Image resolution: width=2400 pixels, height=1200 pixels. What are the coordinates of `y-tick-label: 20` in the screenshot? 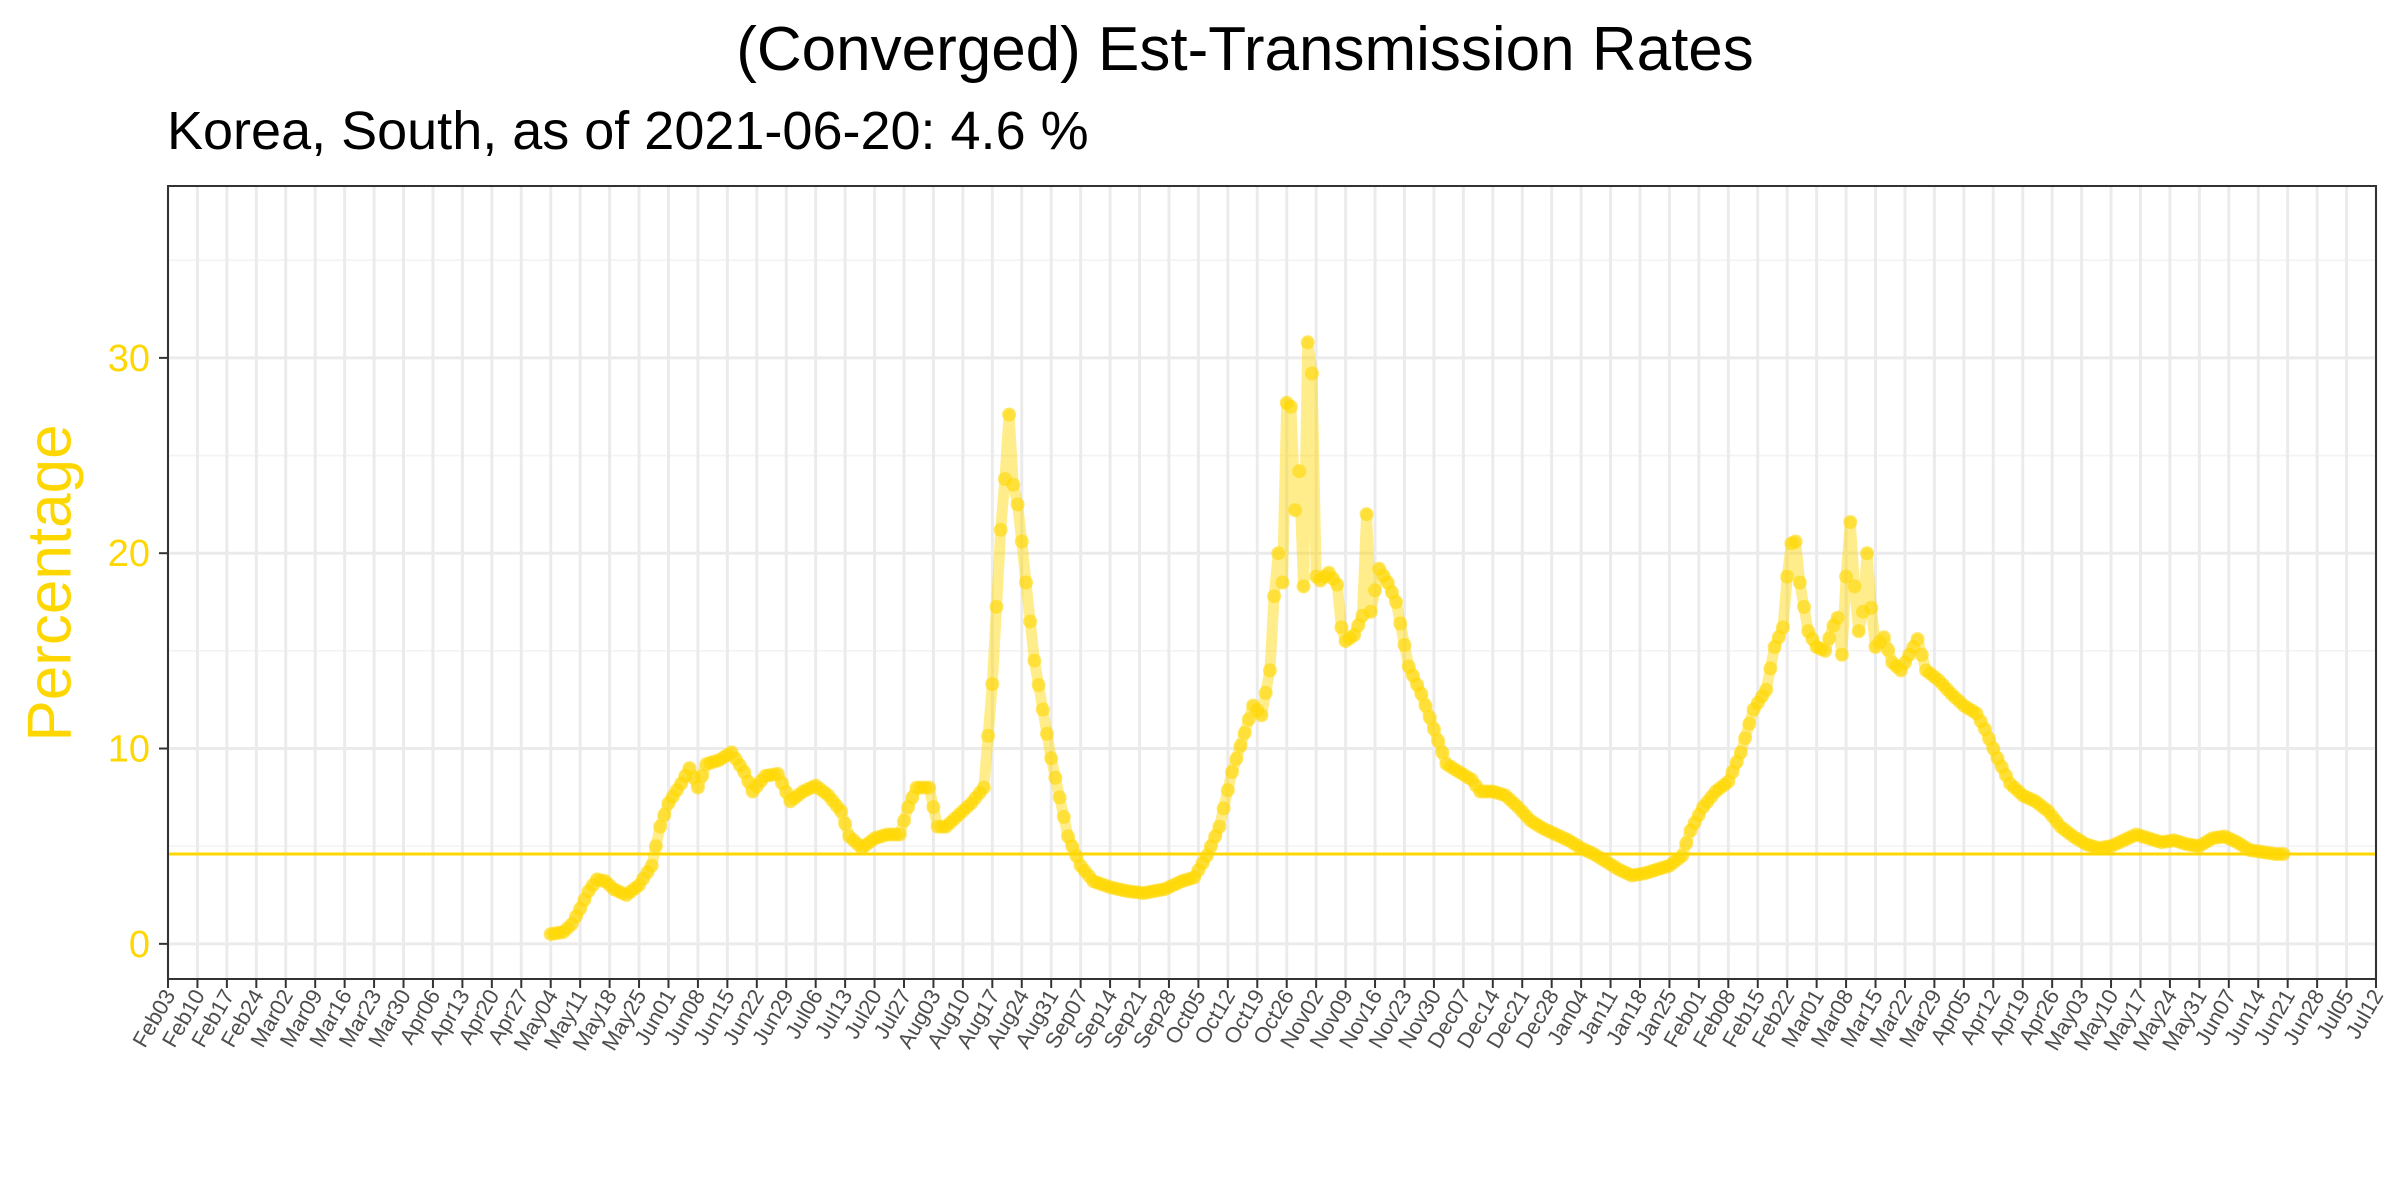 It's located at (129, 554).